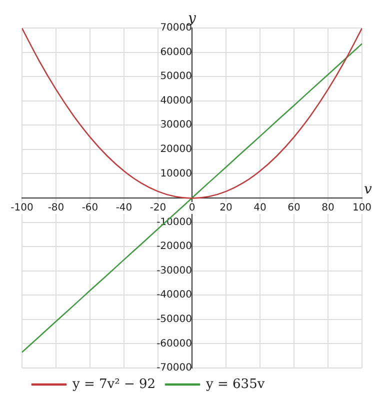 Image resolution: width=384 pixels, height=409 pixels. Describe the element at coordinates (176, 125) in the screenshot. I see `y-tick-label: 30000` at that location.